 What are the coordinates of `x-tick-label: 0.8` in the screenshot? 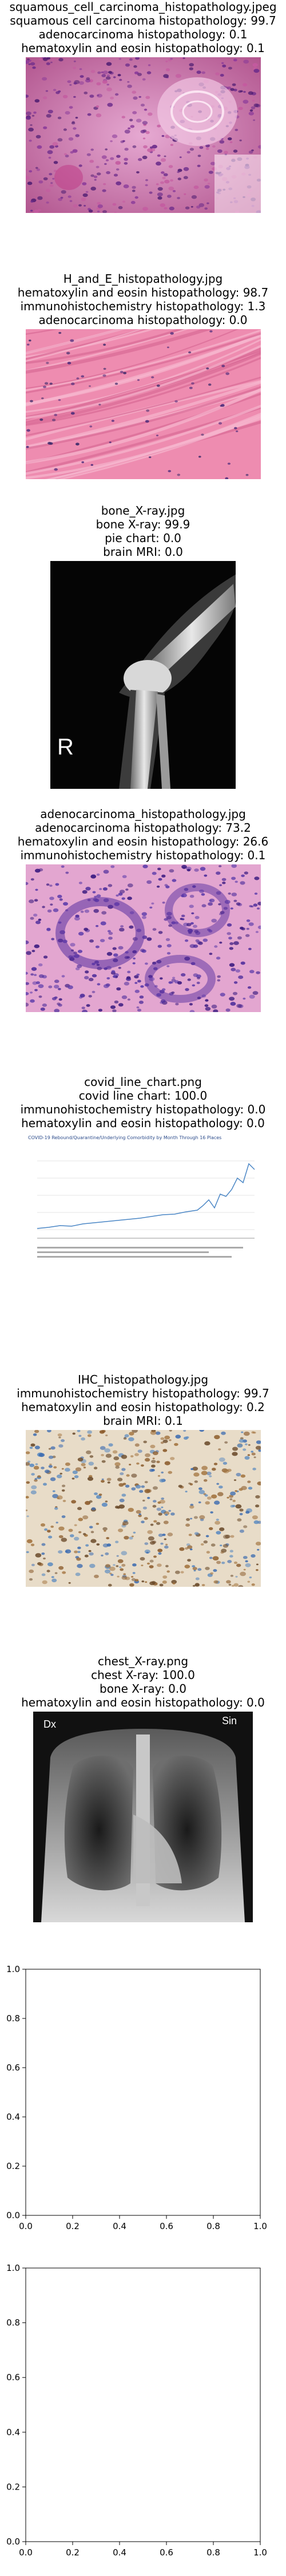 It's located at (213, 2552).